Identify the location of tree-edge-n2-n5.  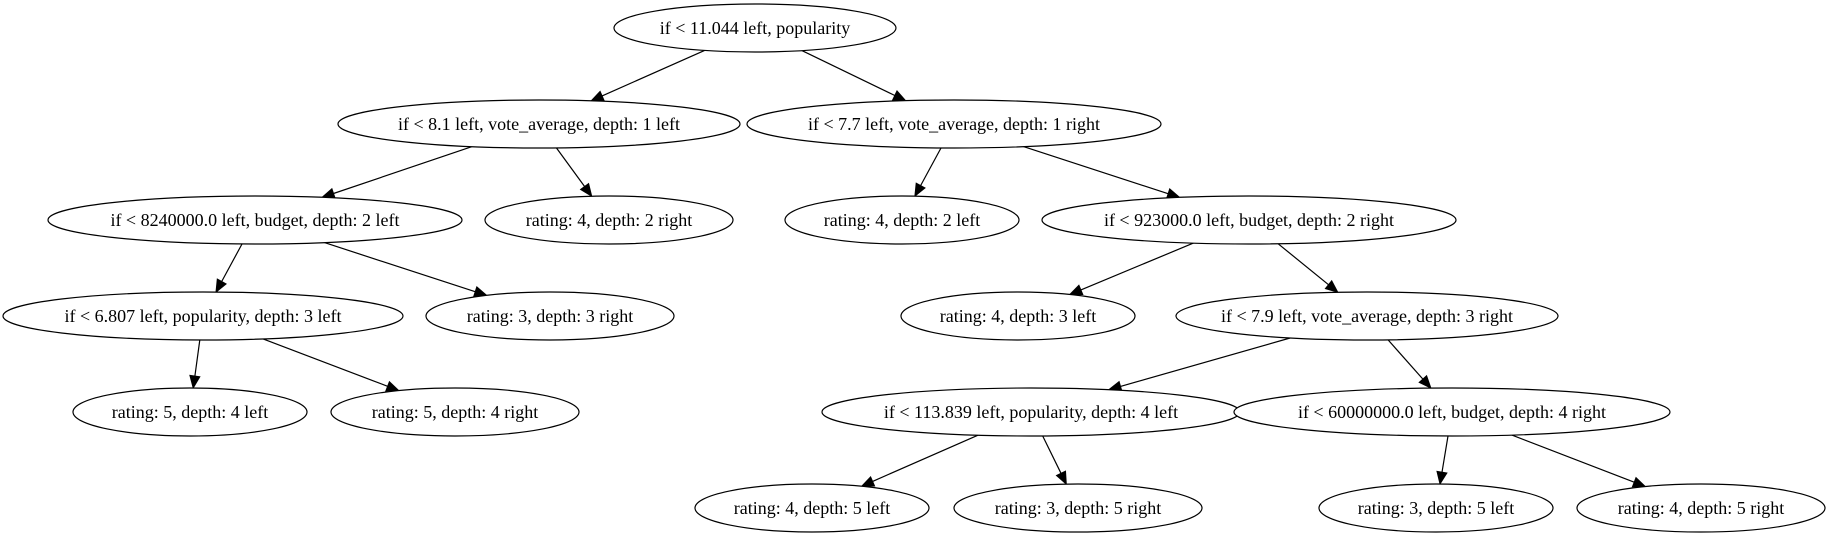
(928, 172).